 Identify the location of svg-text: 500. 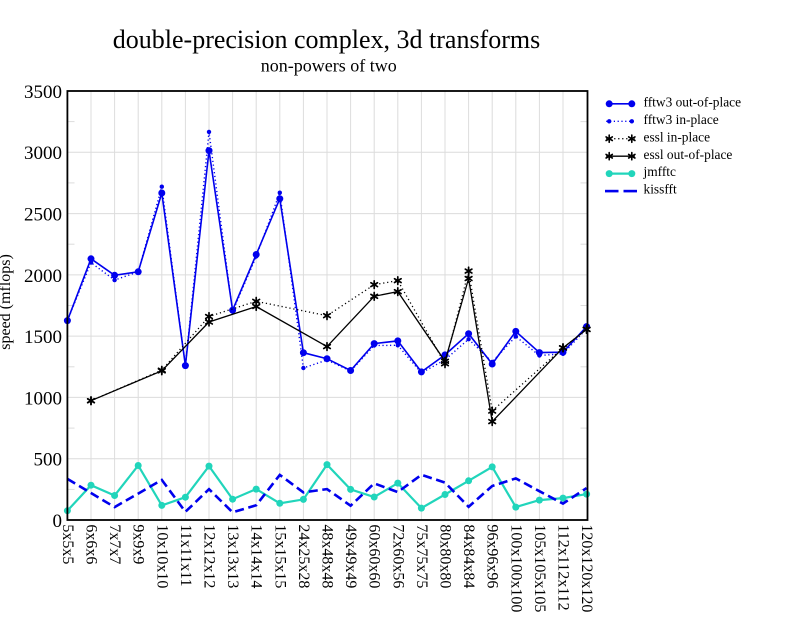
(48, 460).